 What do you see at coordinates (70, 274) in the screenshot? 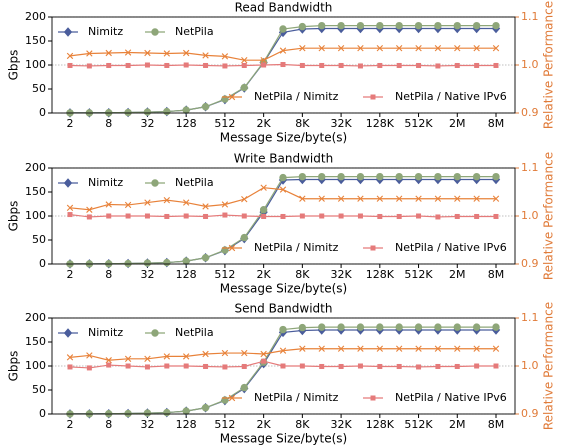
I see `x-tick-label: 2` at bounding box center [70, 274].